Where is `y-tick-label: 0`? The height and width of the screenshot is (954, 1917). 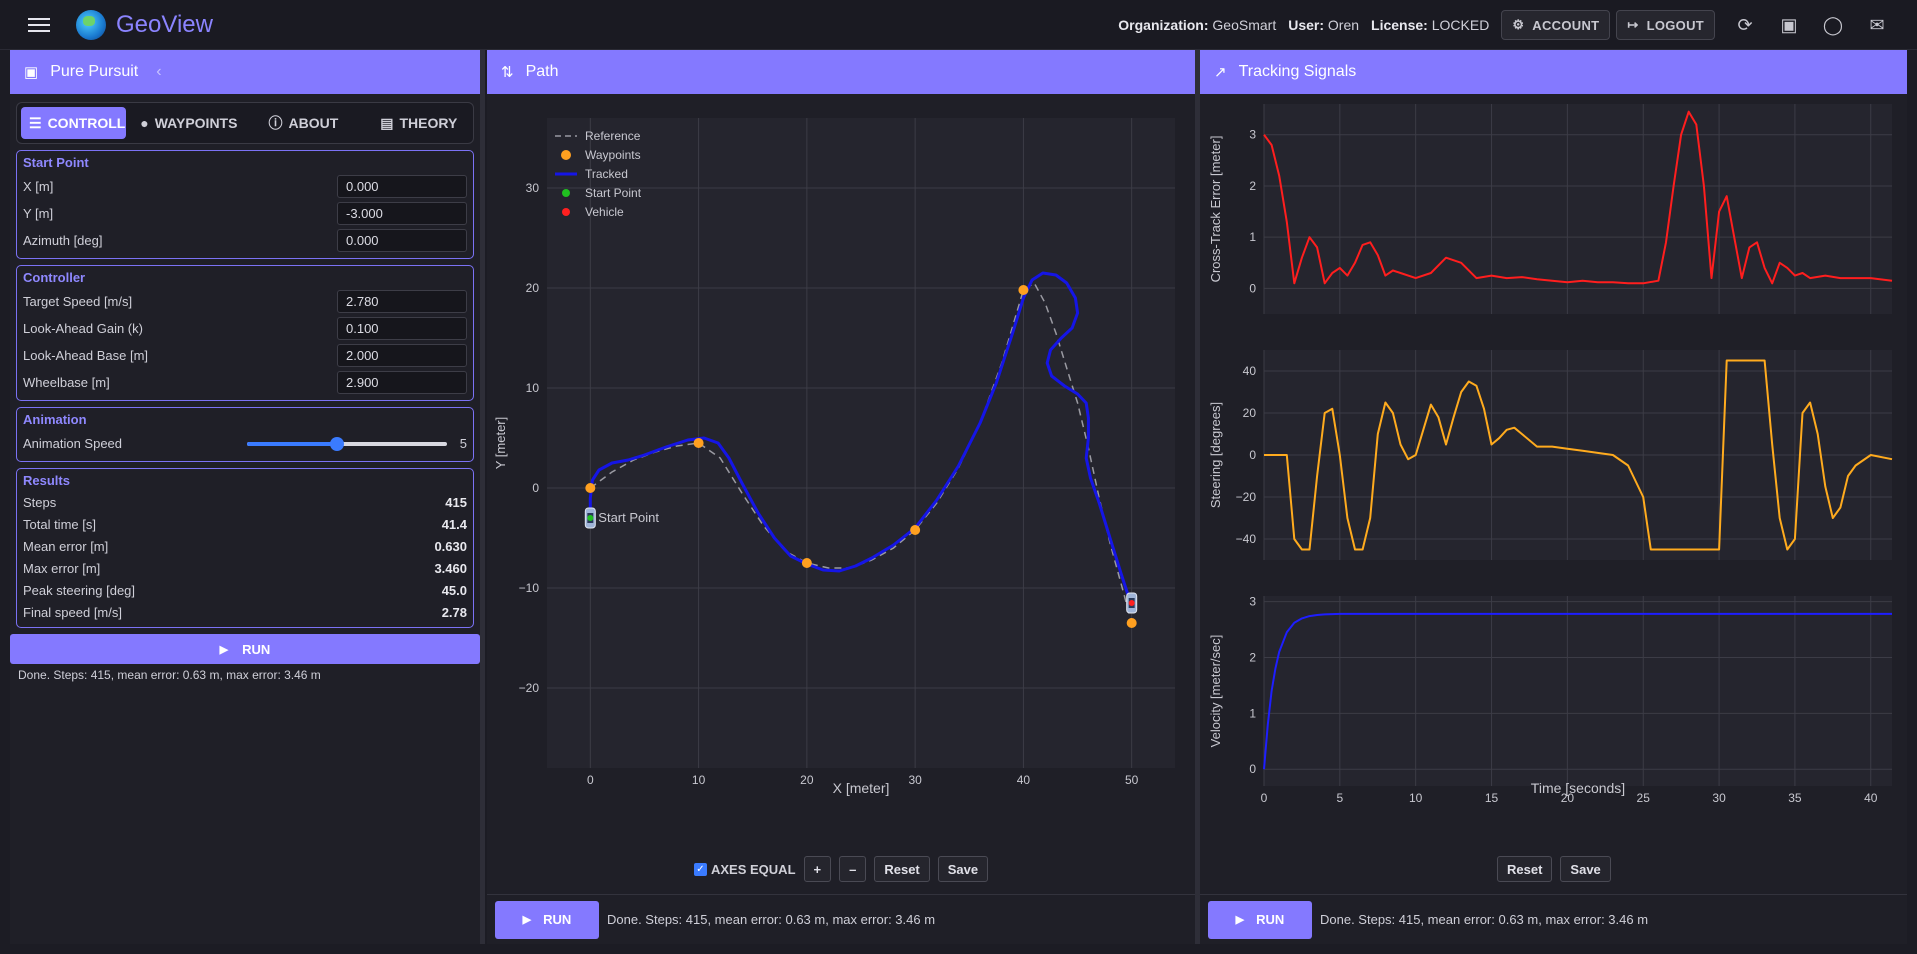
y-tick-label: 0 is located at coordinates (535, 488).